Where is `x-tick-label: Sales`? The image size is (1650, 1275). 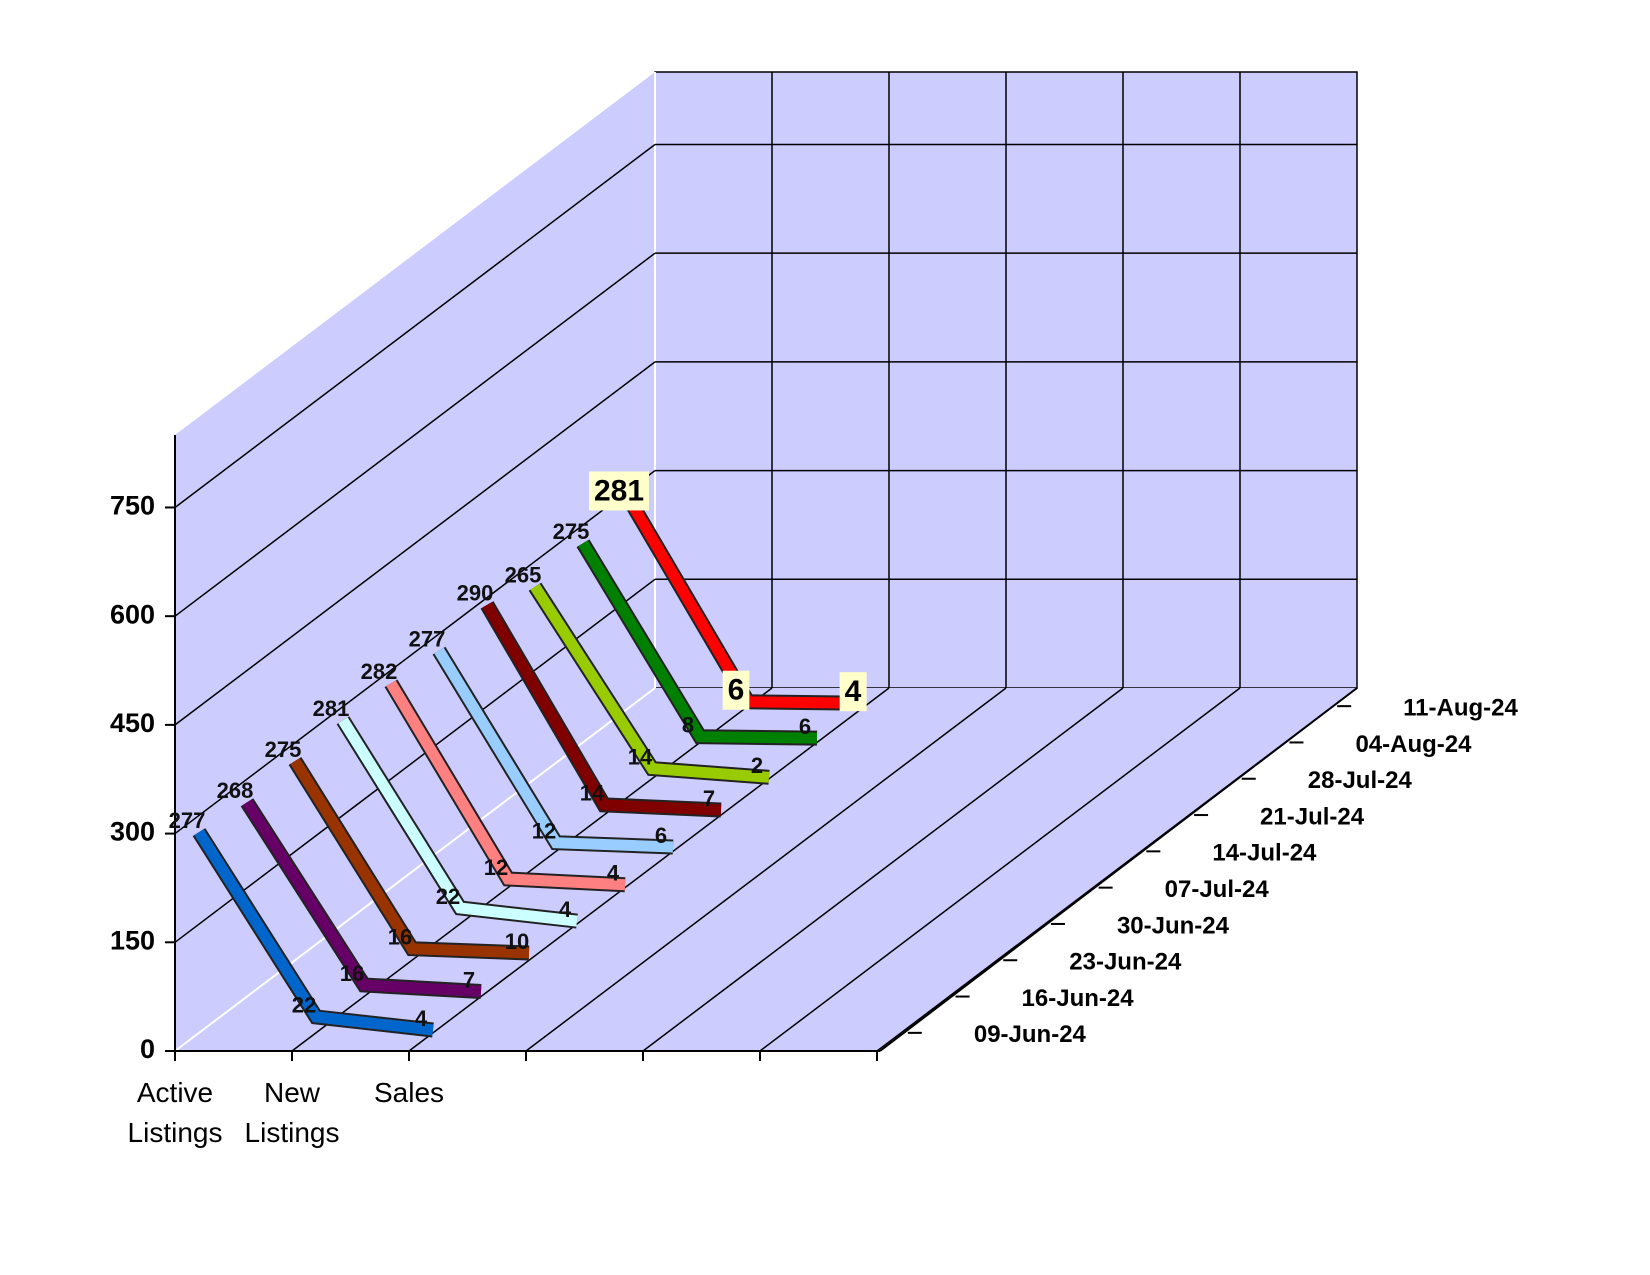 x-tick-label: Sales is located at coordinates (409, 1092).